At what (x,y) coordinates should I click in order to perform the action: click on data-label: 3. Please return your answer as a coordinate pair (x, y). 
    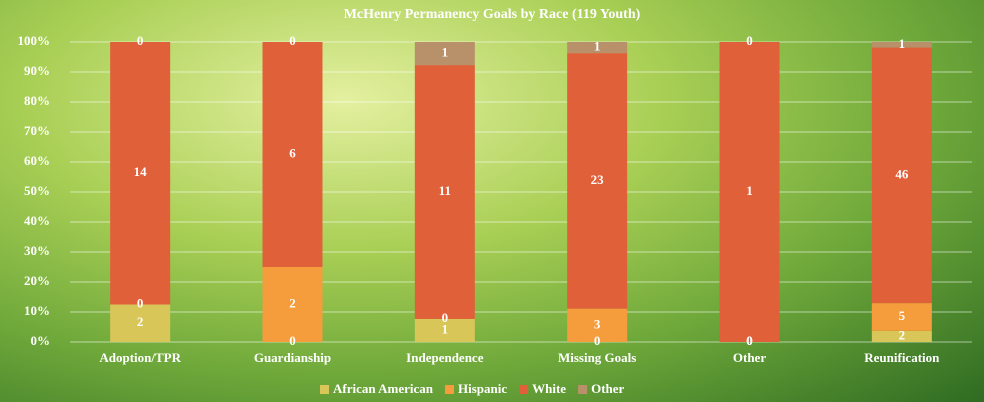
    Looking at the image, I should click on (597, 323).